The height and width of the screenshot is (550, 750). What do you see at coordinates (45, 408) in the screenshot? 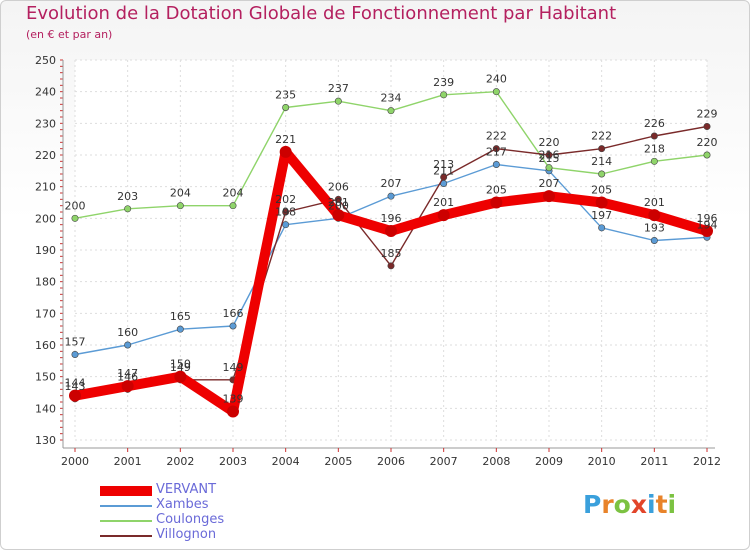
I see `y-tick-label: 140` at bounding box center [45, 408].